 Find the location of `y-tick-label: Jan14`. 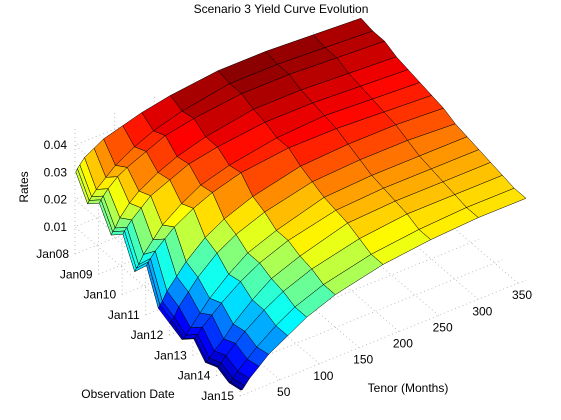

y-tick-label: Jan14 is located at coordinates (194, 376).